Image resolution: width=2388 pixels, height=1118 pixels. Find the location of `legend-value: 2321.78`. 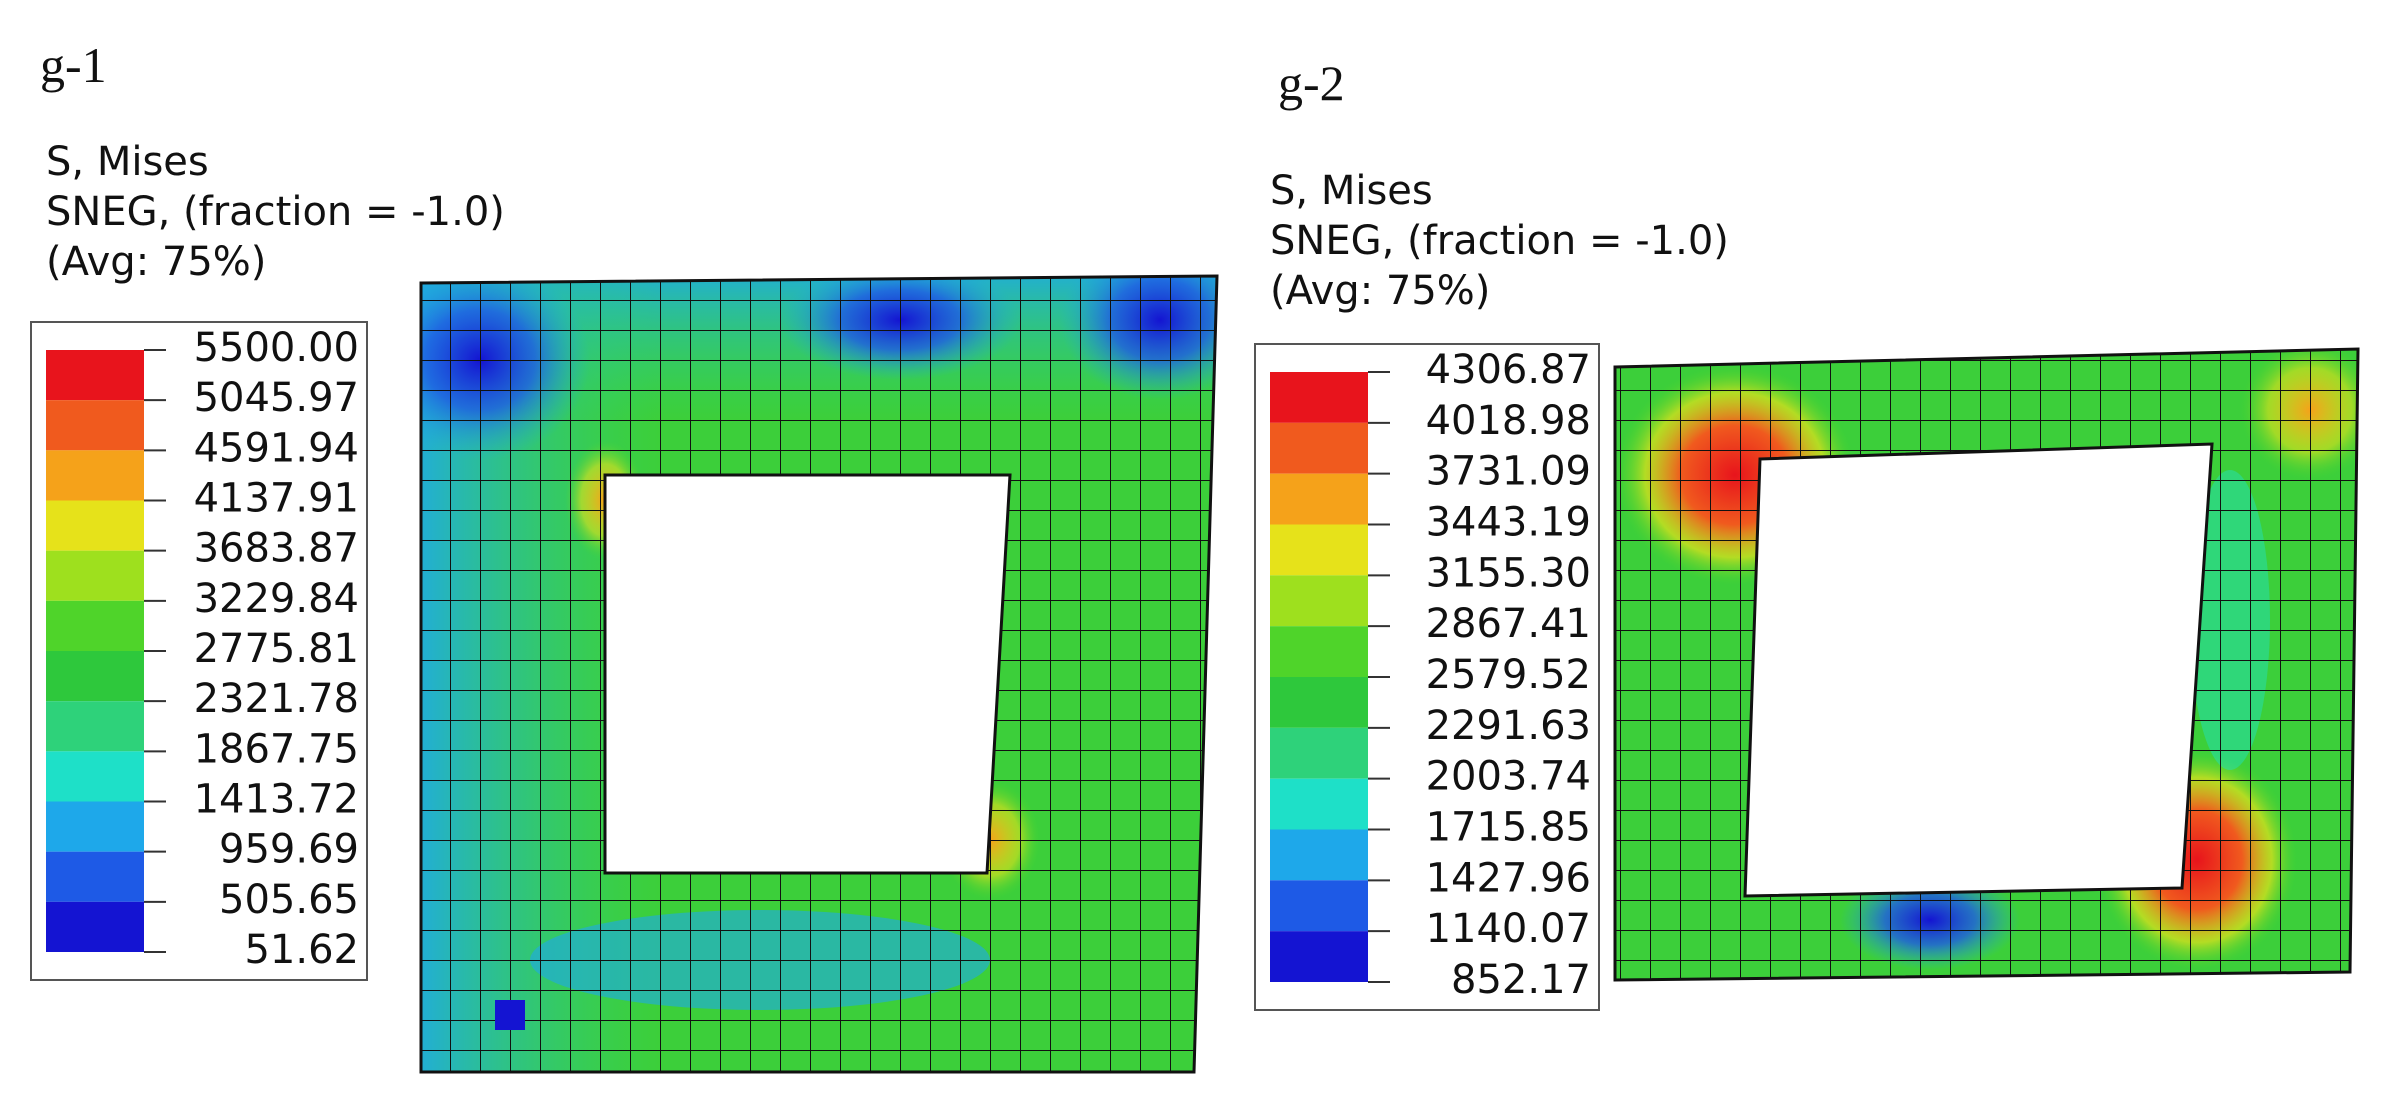

legend-value: 2321.78 is located at coordinates (276, 699).